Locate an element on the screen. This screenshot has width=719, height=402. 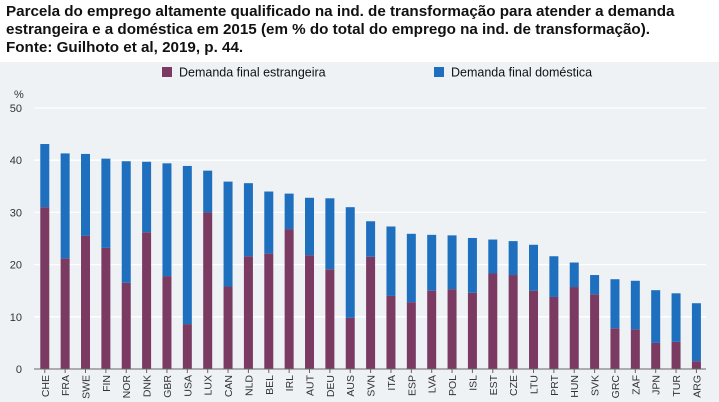
x-tick-label: LVA is located at coordinates (433, 384).